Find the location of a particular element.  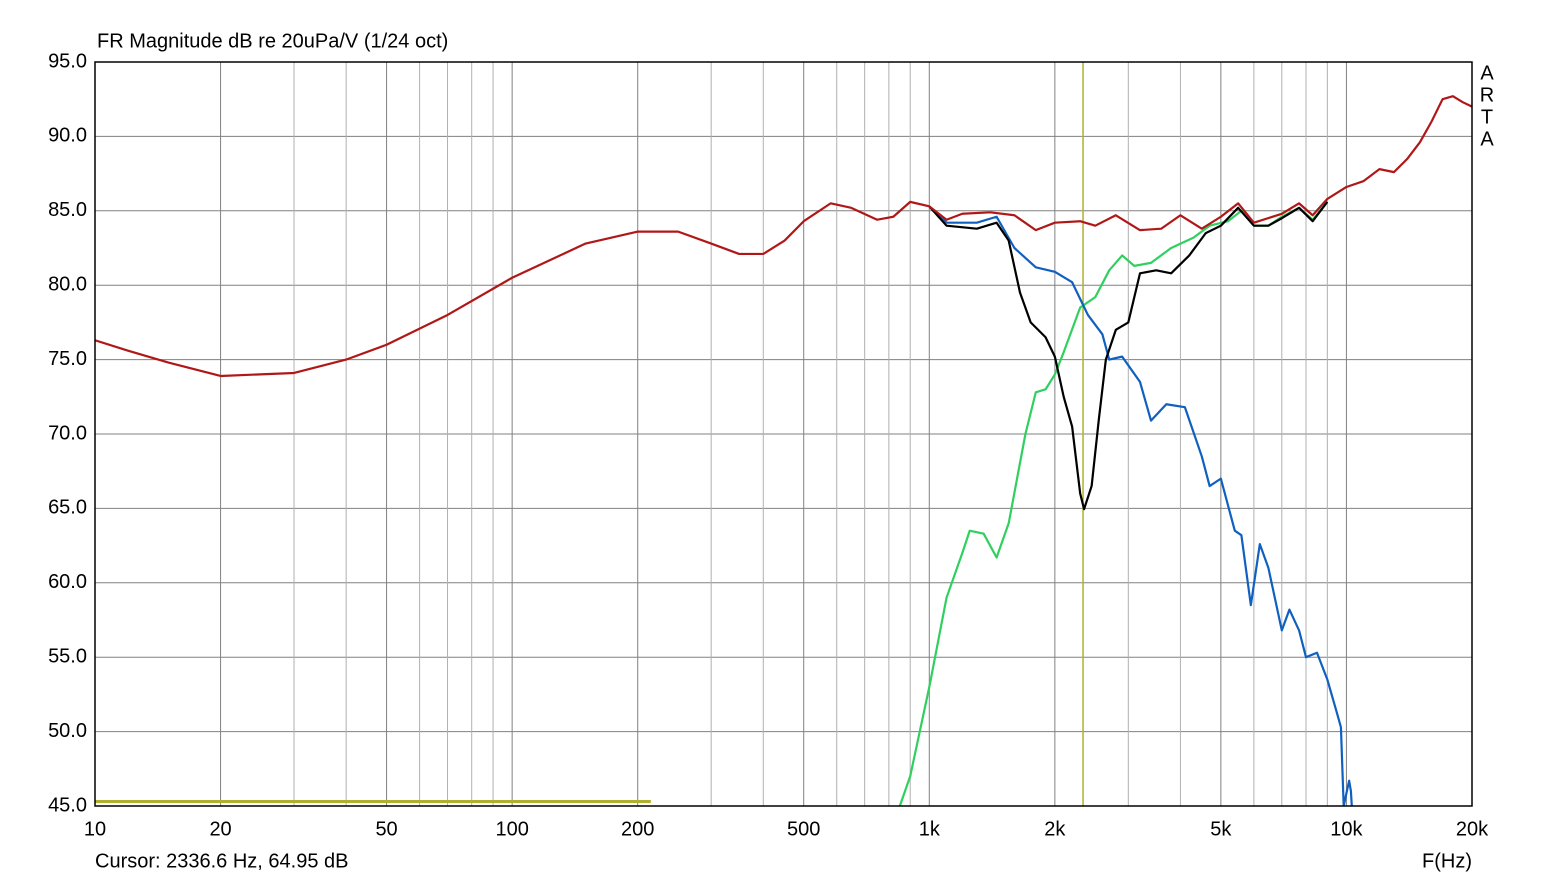

watermark-letter: T is located at coordinates (1487, 117).